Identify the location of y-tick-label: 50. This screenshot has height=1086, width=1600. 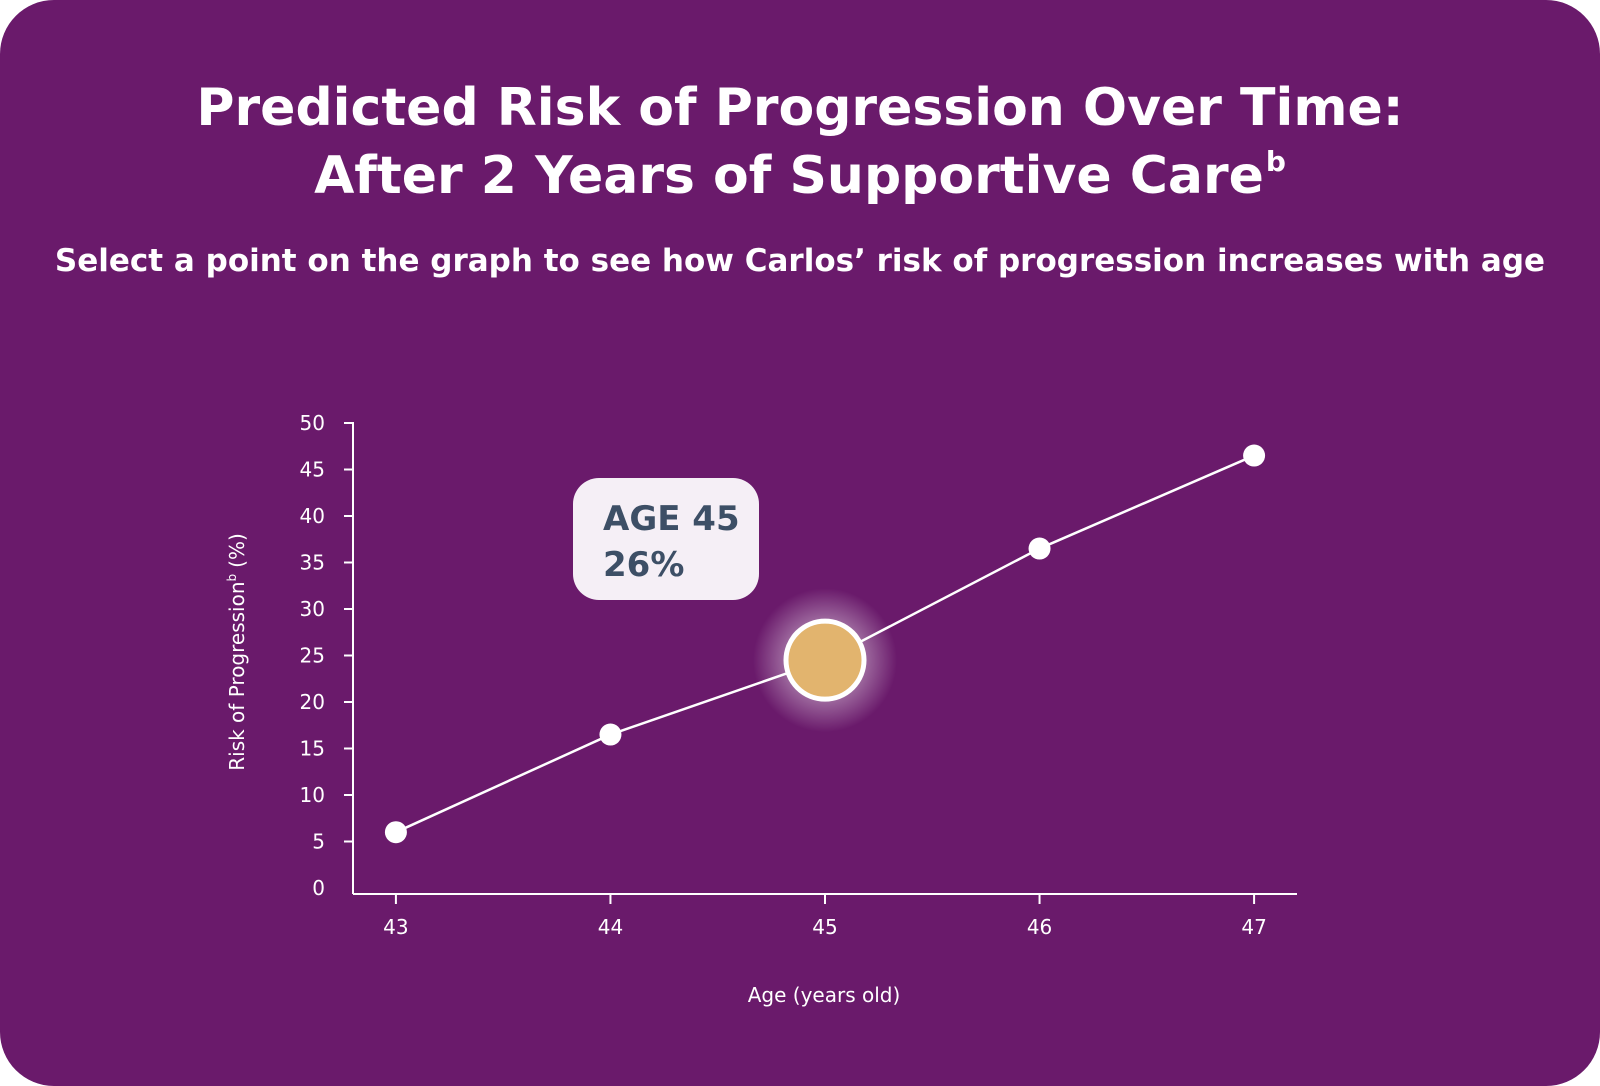
(312, 423).